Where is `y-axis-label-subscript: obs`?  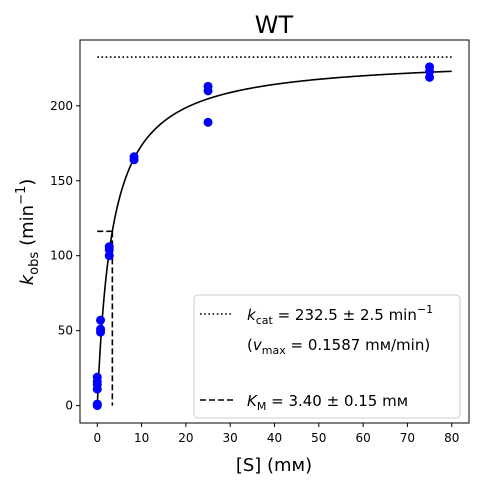 y-axis-label-subscript: obs is located at coordinates (34, 263).